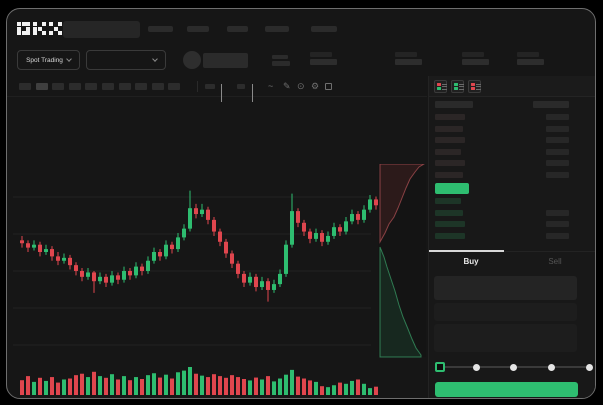 The width and height of the screenshot is (603, 405). What do you see at coordinates (39, 28) in the screenshot?
I see `okx-logo` at bounding box center [39, 28].